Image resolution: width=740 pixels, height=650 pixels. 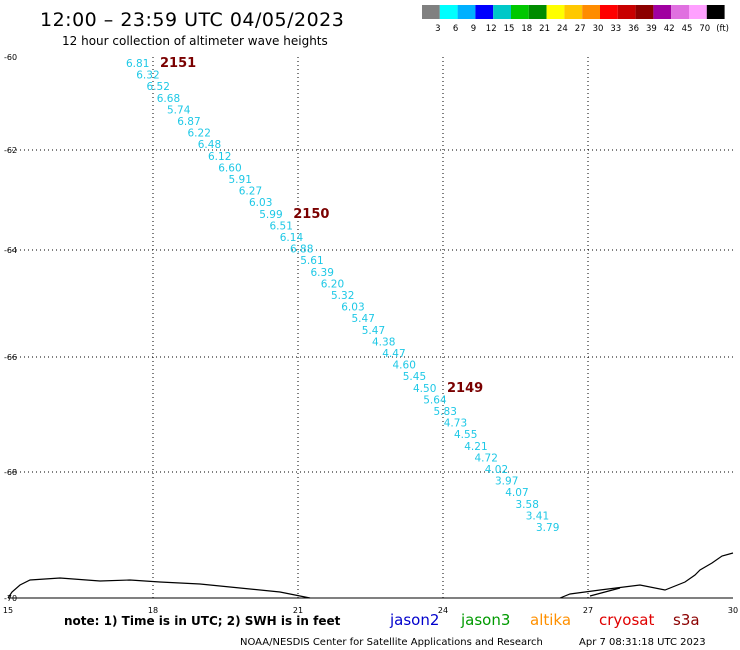 I want to click on wave-height-value: 5.74, so click(x=179, y=110).